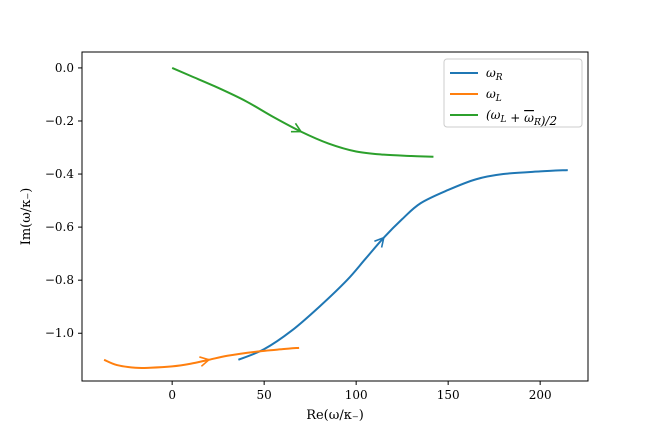 The width and height of the screenshot is (654, 436). Describe the element at coordinates (494, 74) in the screenshot. I see `legend-label: ωR` at that location.